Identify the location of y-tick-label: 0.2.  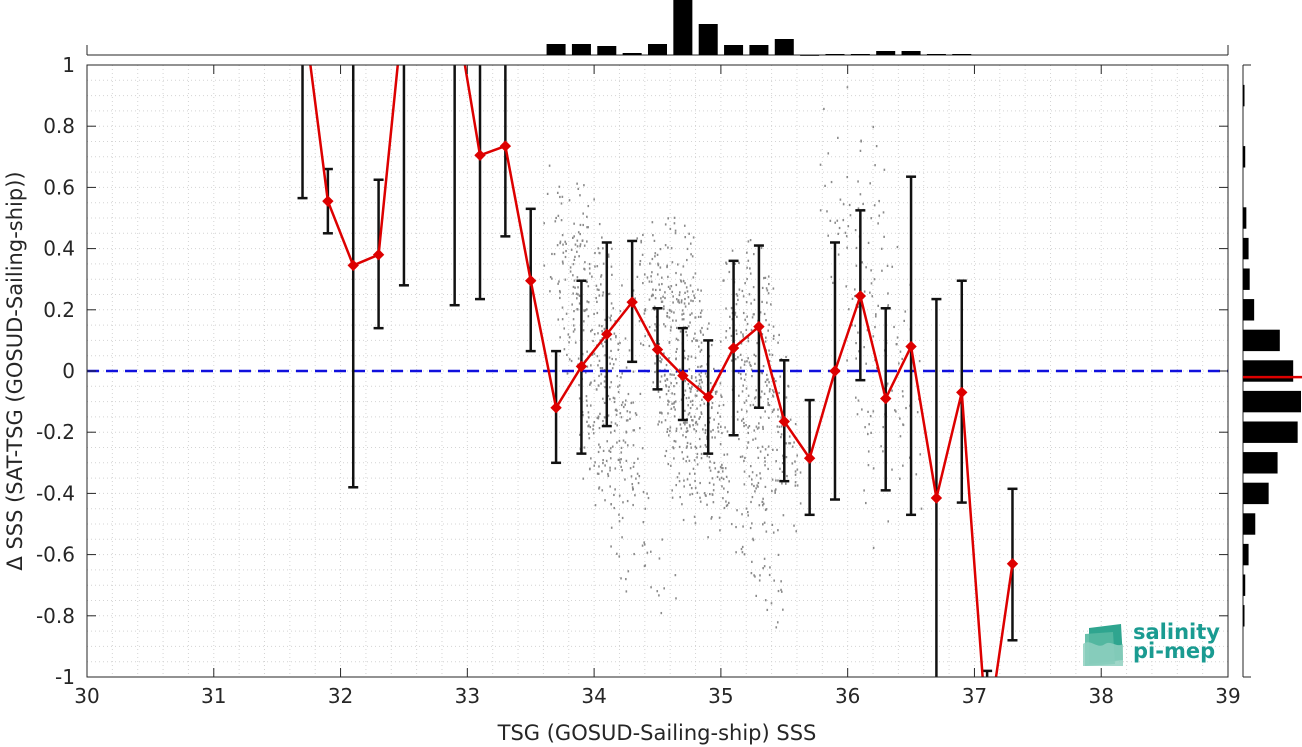
(59, 310).